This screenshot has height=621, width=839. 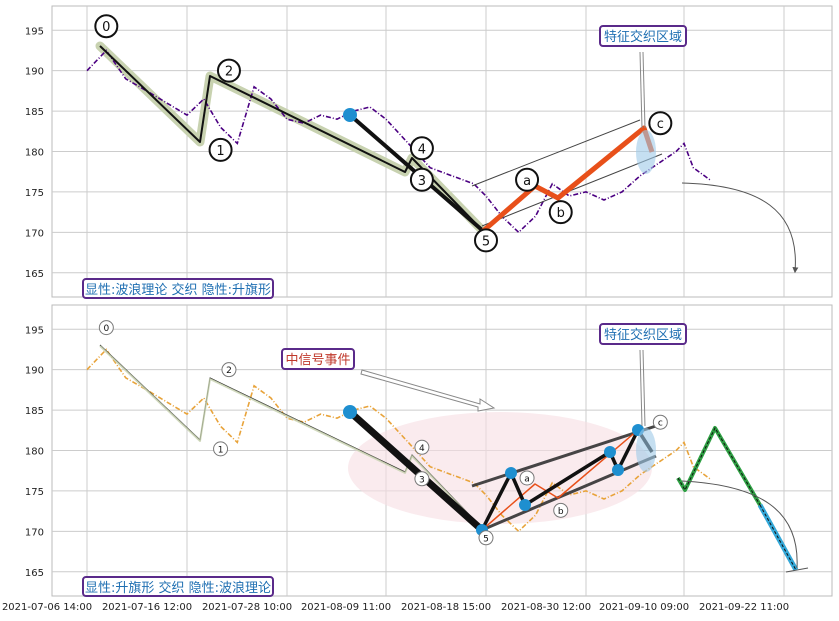 I want to click on bottom-feature-tag-text: 特征交织区域, so click(x=643, y=335).